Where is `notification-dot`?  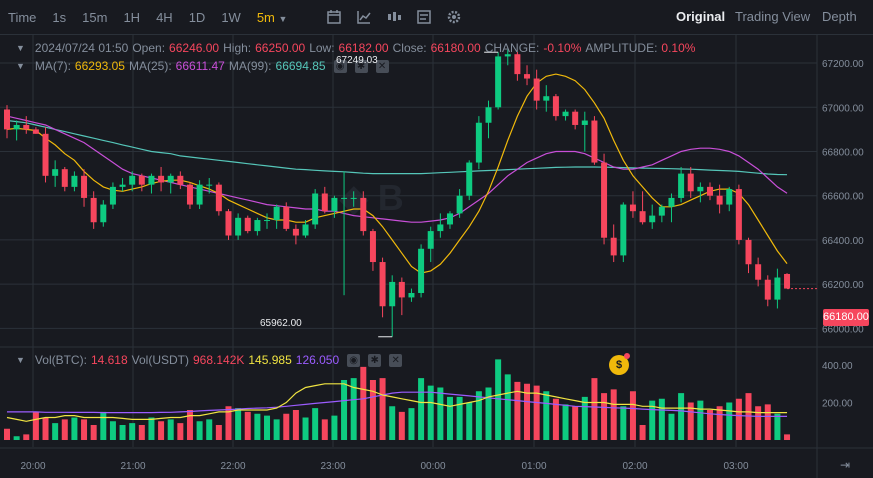
notification-dot is located at coordinates (627, 356).